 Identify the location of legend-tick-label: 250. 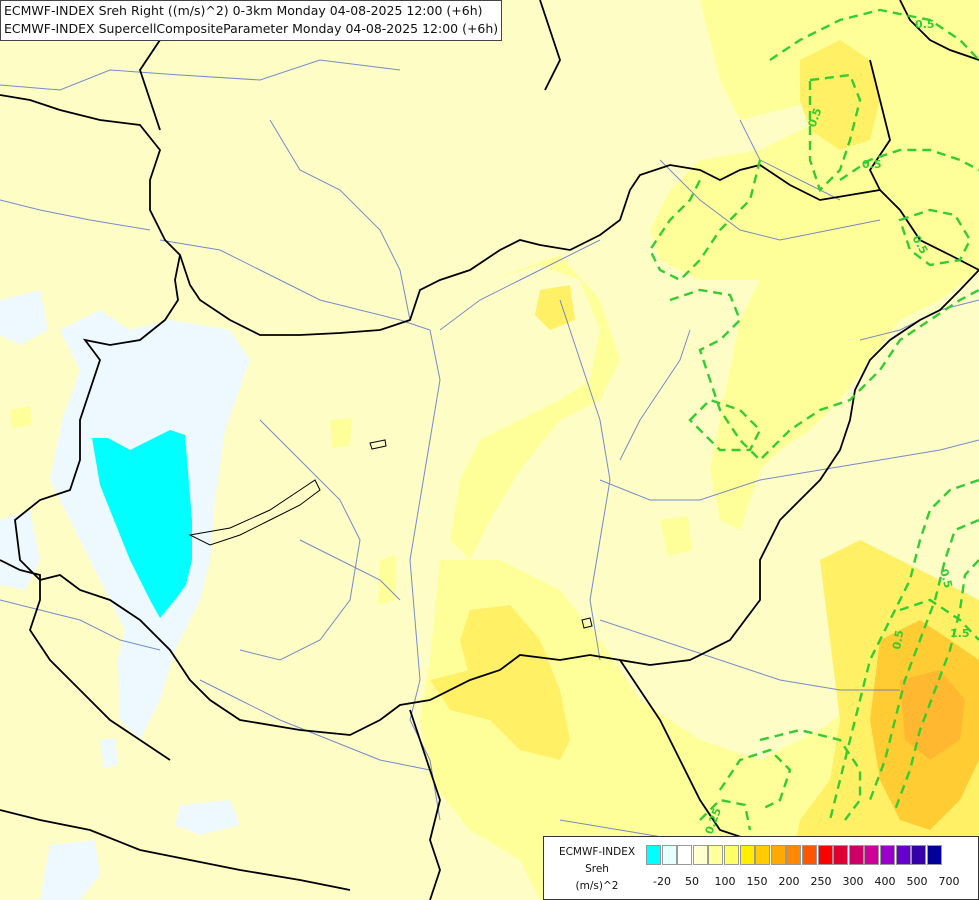
(821, 881).